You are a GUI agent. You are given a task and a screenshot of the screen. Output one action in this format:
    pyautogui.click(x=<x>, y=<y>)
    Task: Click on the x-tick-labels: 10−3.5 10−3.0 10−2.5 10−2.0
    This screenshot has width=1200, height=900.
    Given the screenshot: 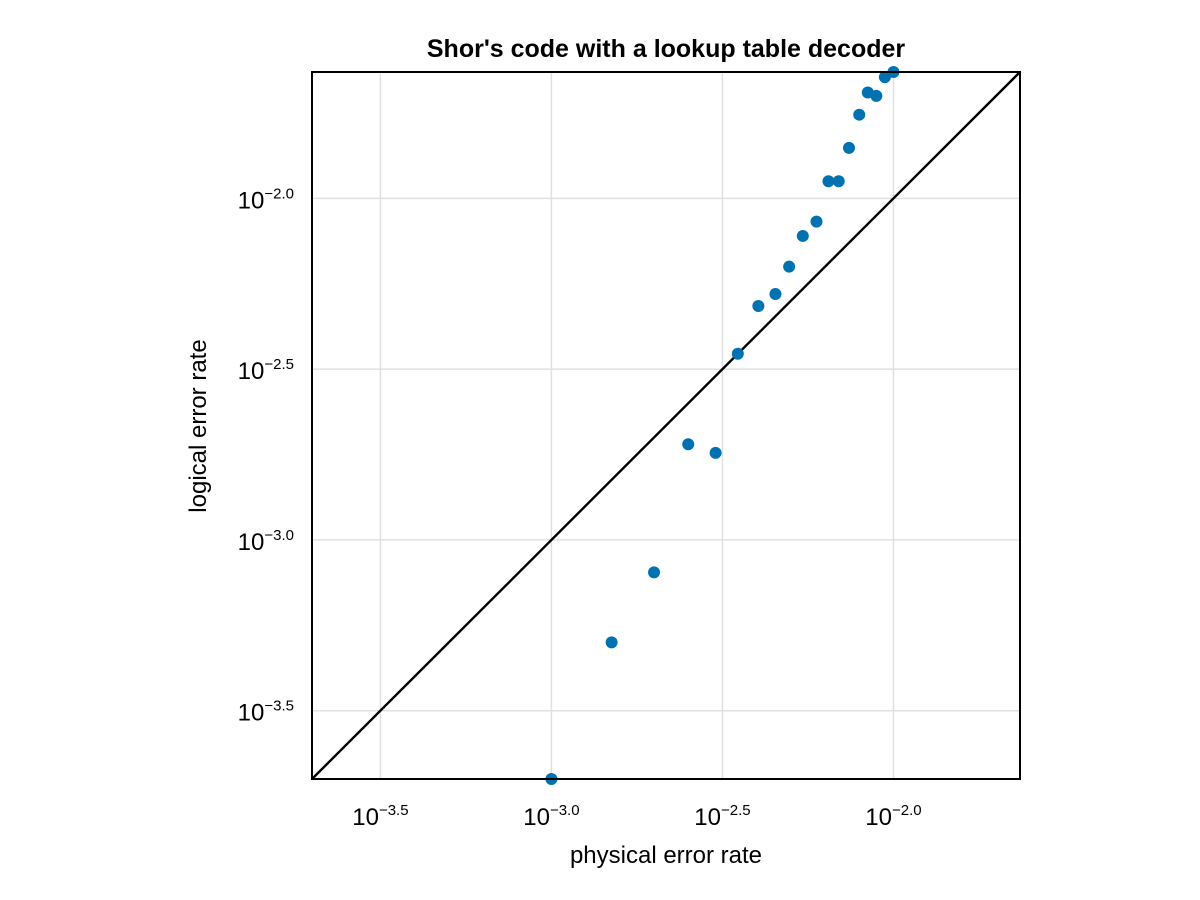 What is the action you would take?
    pyautogui.click(x=636, y=816)
    